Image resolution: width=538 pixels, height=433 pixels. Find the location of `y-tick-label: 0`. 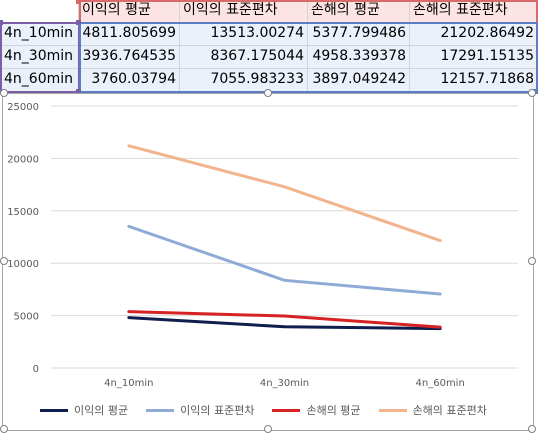

y-tick-label: 0 is located at coordinates (36, 369).